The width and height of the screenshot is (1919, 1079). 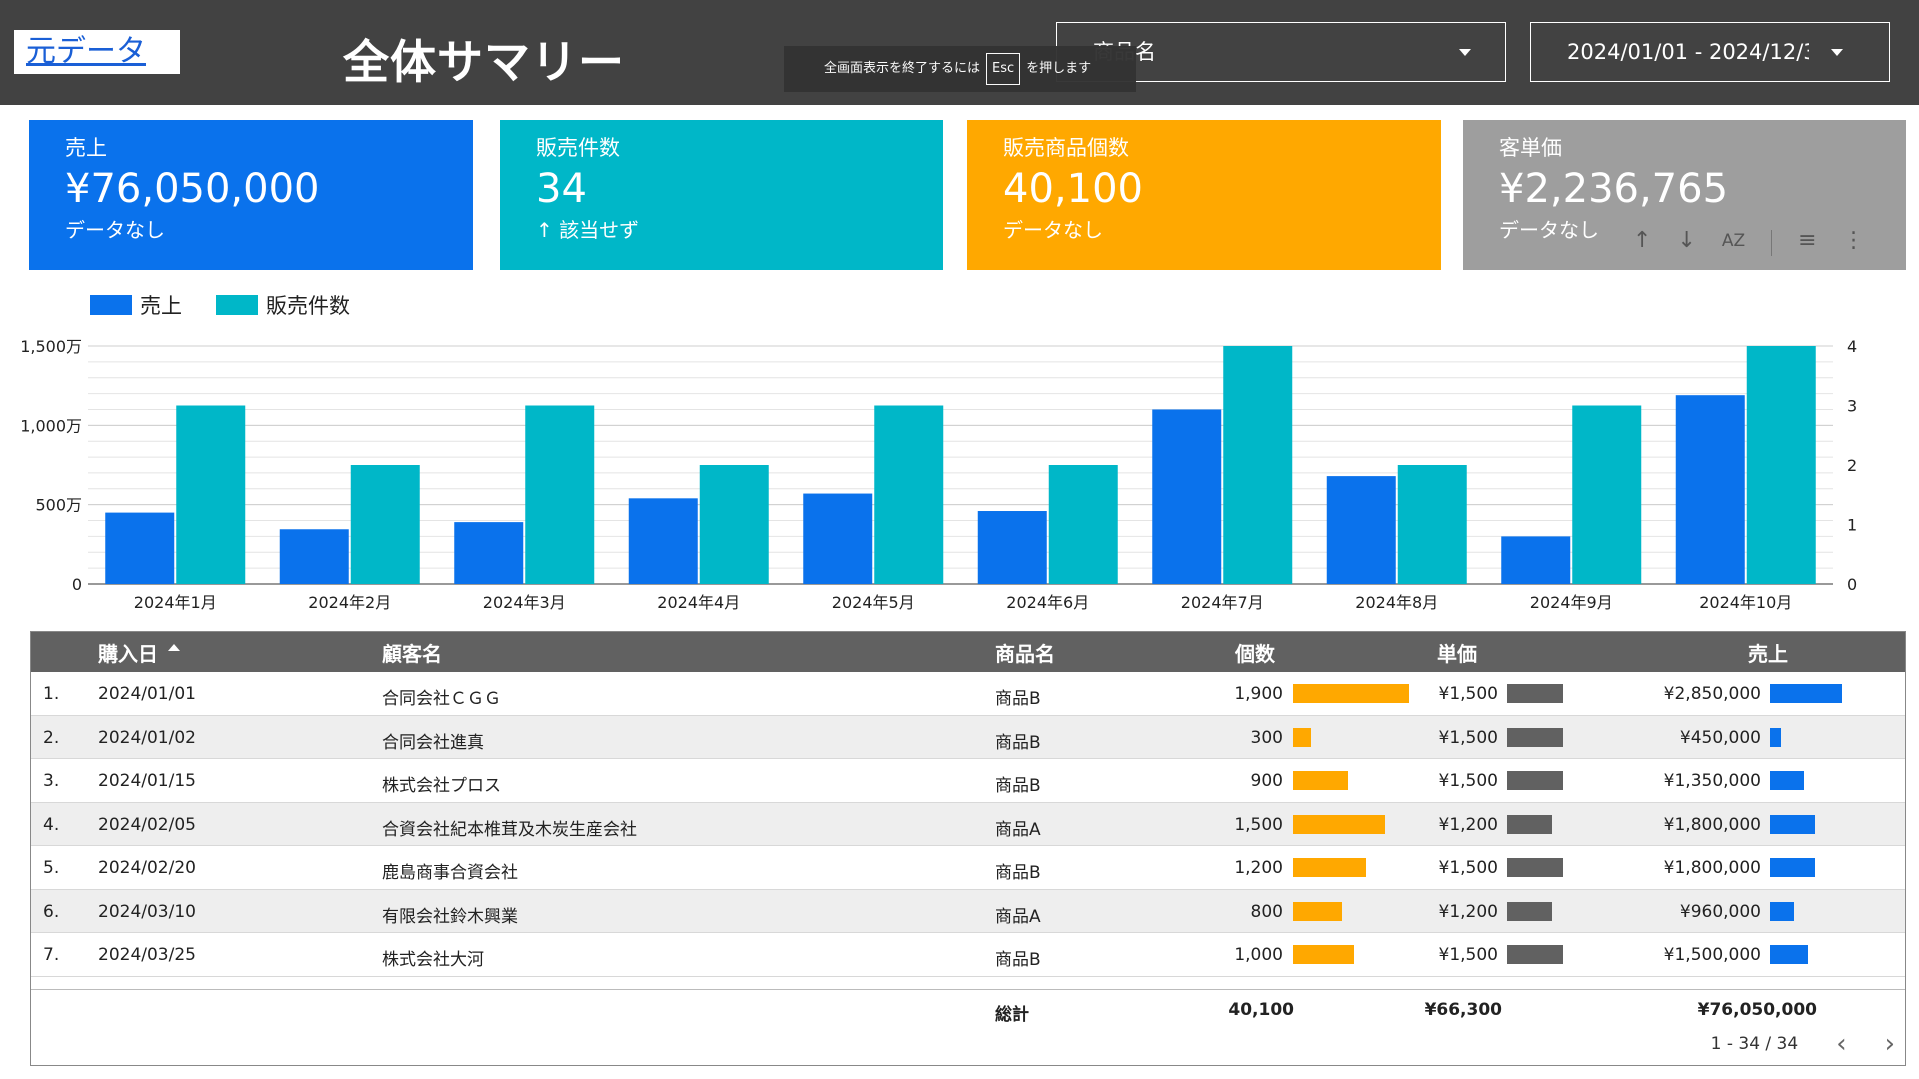 What do you see at coordinates (1803, 1044) in the screenshot?
I see `table-pagination: 1 - 34 / 34 ‹ ›` at bounding box center [1803, 1044].